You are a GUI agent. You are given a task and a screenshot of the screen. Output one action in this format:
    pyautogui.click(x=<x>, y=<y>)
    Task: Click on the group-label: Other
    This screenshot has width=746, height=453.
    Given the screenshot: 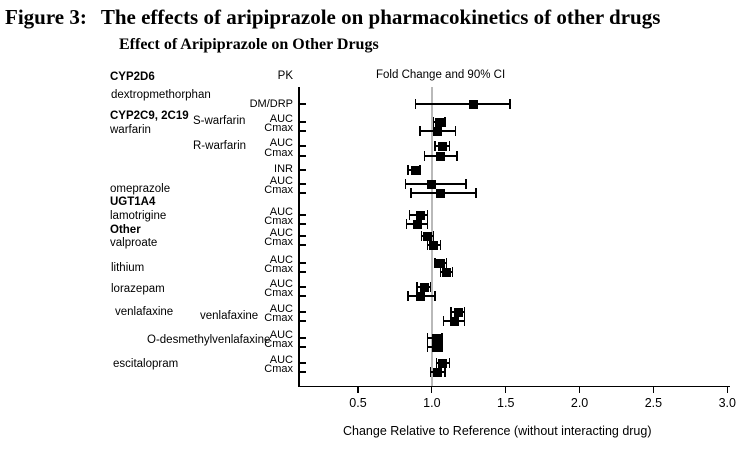 What is the action you would take?
    pyautogui.click(x=125, y=230)
    